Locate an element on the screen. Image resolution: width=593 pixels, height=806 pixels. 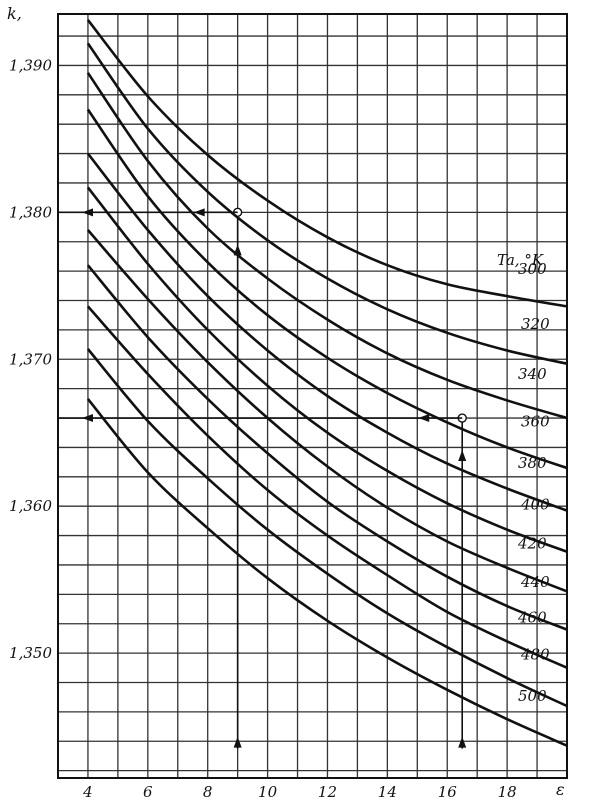
x-axis-ticks: 4 6 8 10 12 14 16 18 is located at coordinates (299, 792).